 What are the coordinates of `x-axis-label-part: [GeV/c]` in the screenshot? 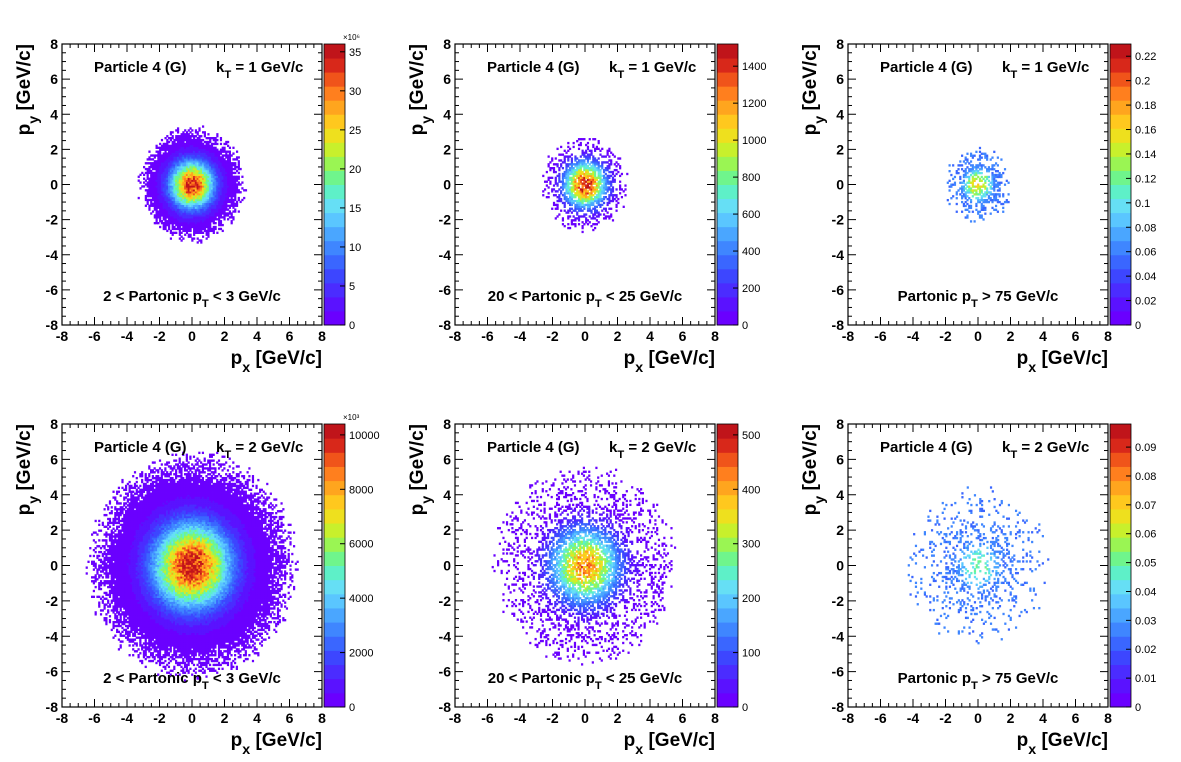 It's located at (1072, 358).